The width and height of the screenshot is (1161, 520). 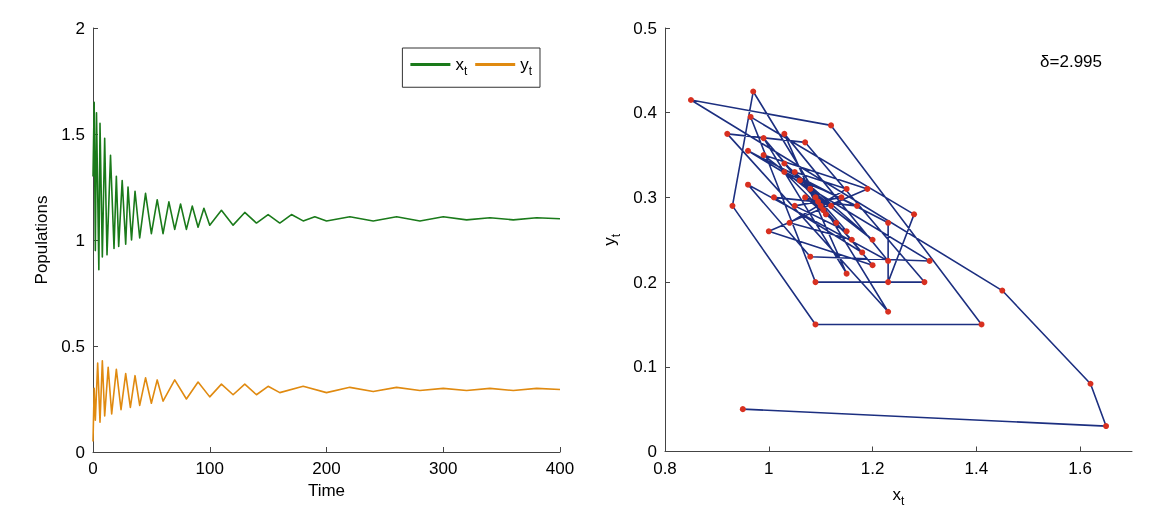 I want to click on x-tick-label: 1.4, so click(x=976, y=468).